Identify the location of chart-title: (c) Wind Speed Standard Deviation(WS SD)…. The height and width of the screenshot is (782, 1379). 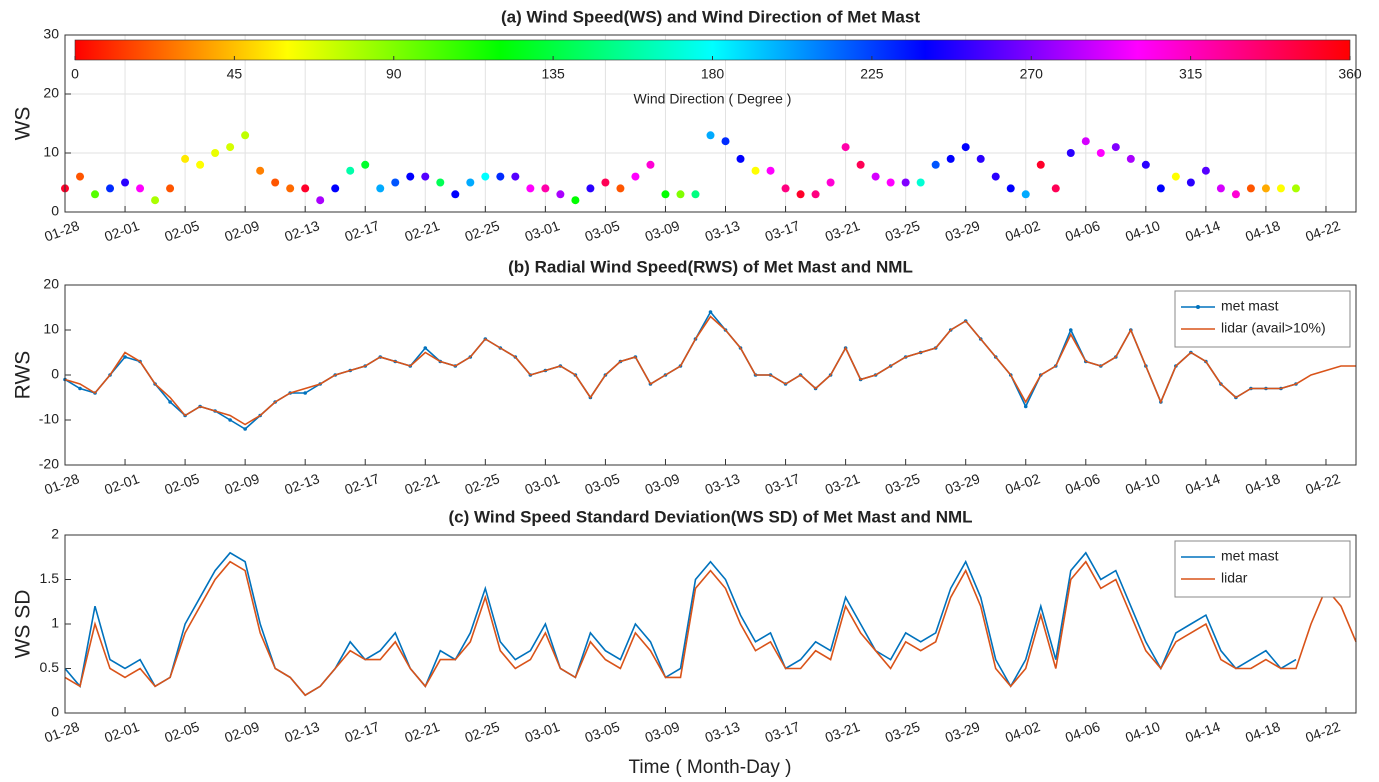
(710, 516).